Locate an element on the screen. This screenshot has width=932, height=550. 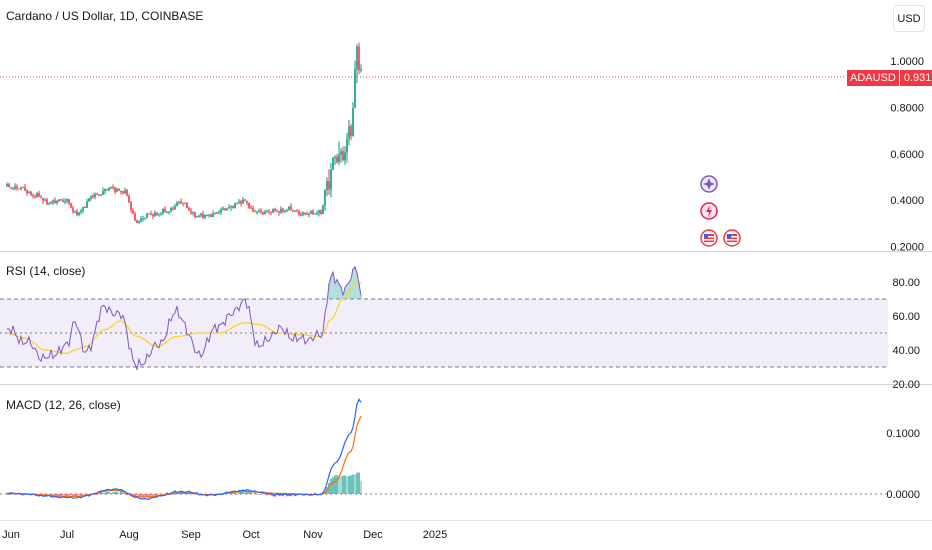
macd-title: MACD (12, 26, close) is located at coordinates (63, 405).